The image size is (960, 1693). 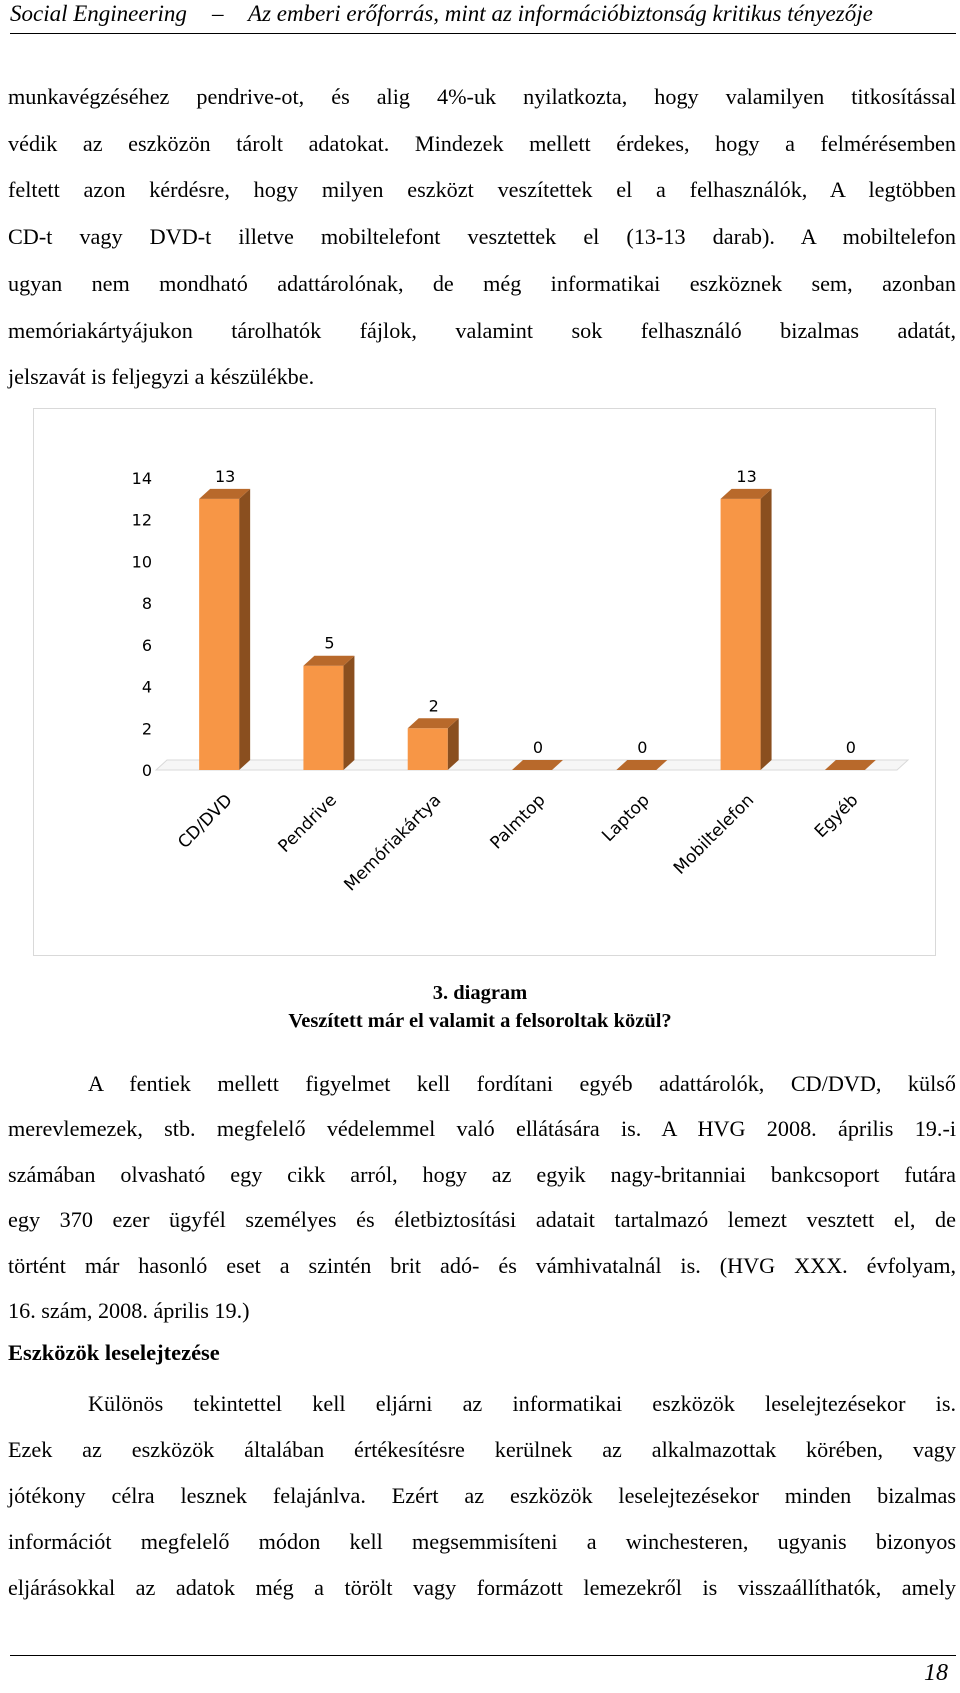 I want to click on section-title: Eszközök leselejtezése, so click(x=114, y=1352).